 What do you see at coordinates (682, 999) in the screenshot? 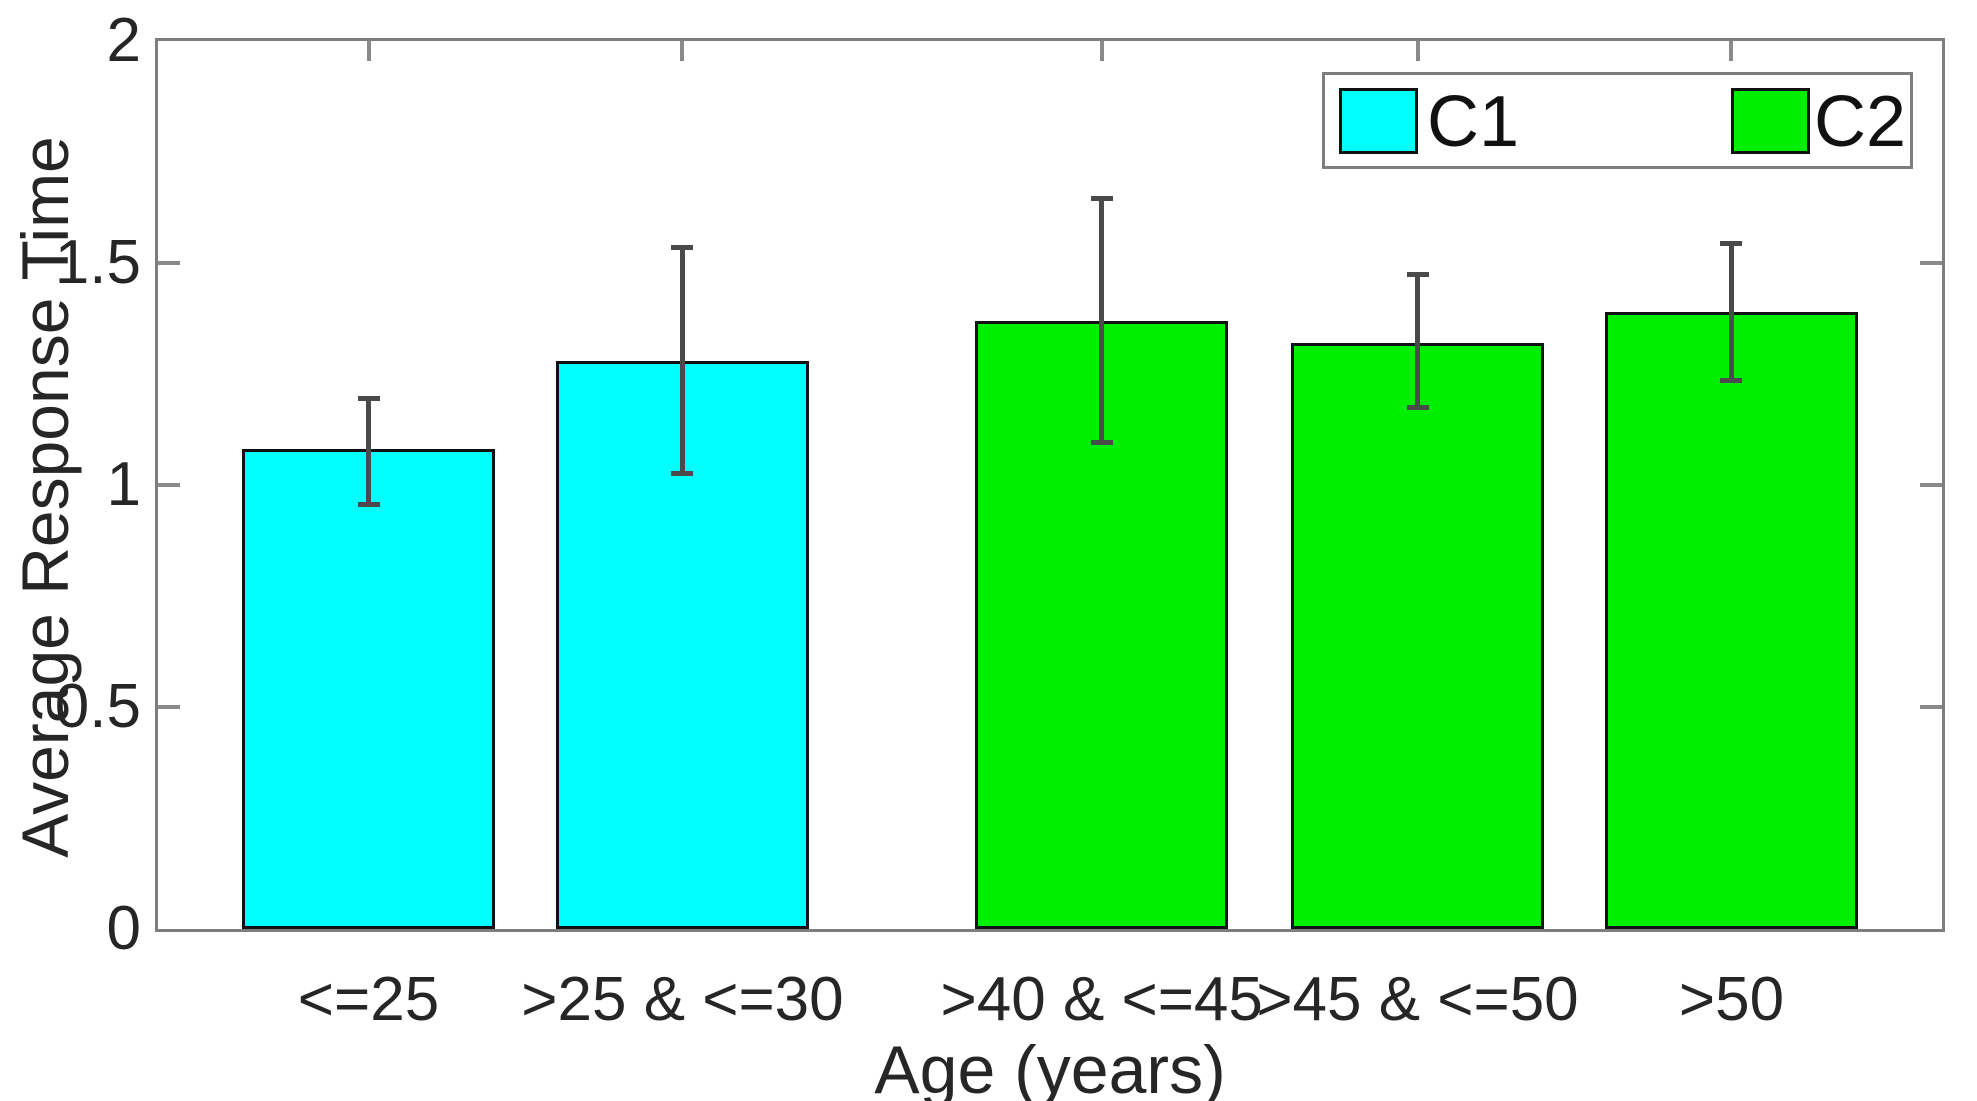
I see `x-tick-label: >25 & <=30` at bounding box center [682, 999].